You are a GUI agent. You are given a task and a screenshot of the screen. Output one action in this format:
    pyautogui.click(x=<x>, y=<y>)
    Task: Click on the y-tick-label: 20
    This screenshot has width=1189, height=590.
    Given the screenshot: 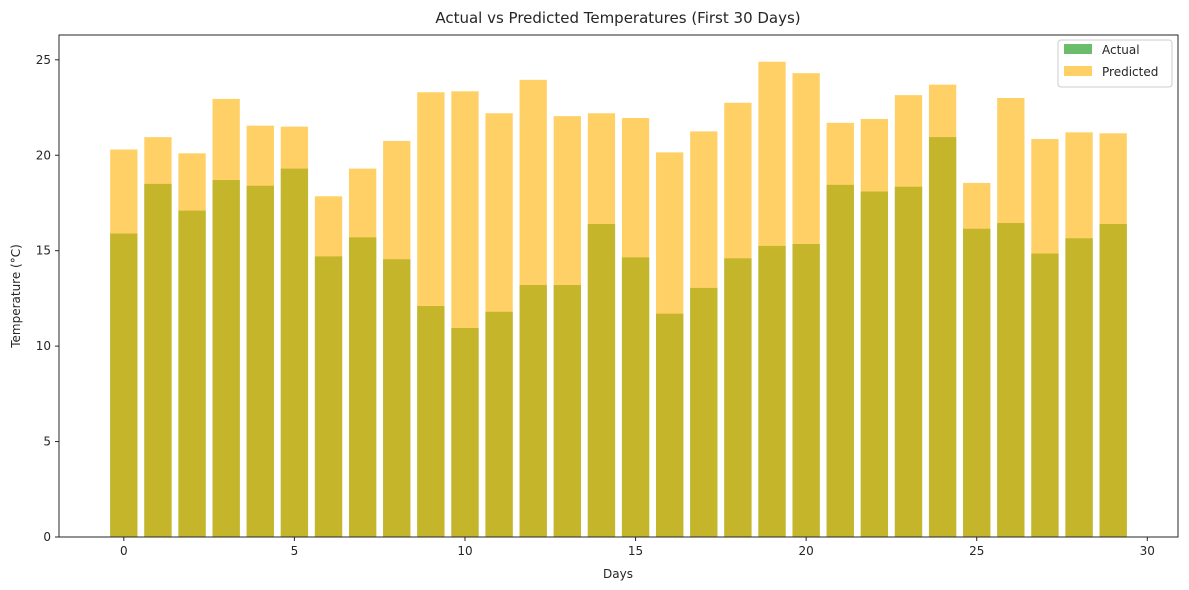 What is the action you would take?
    pyautogui.click(x=43, y=155)
    